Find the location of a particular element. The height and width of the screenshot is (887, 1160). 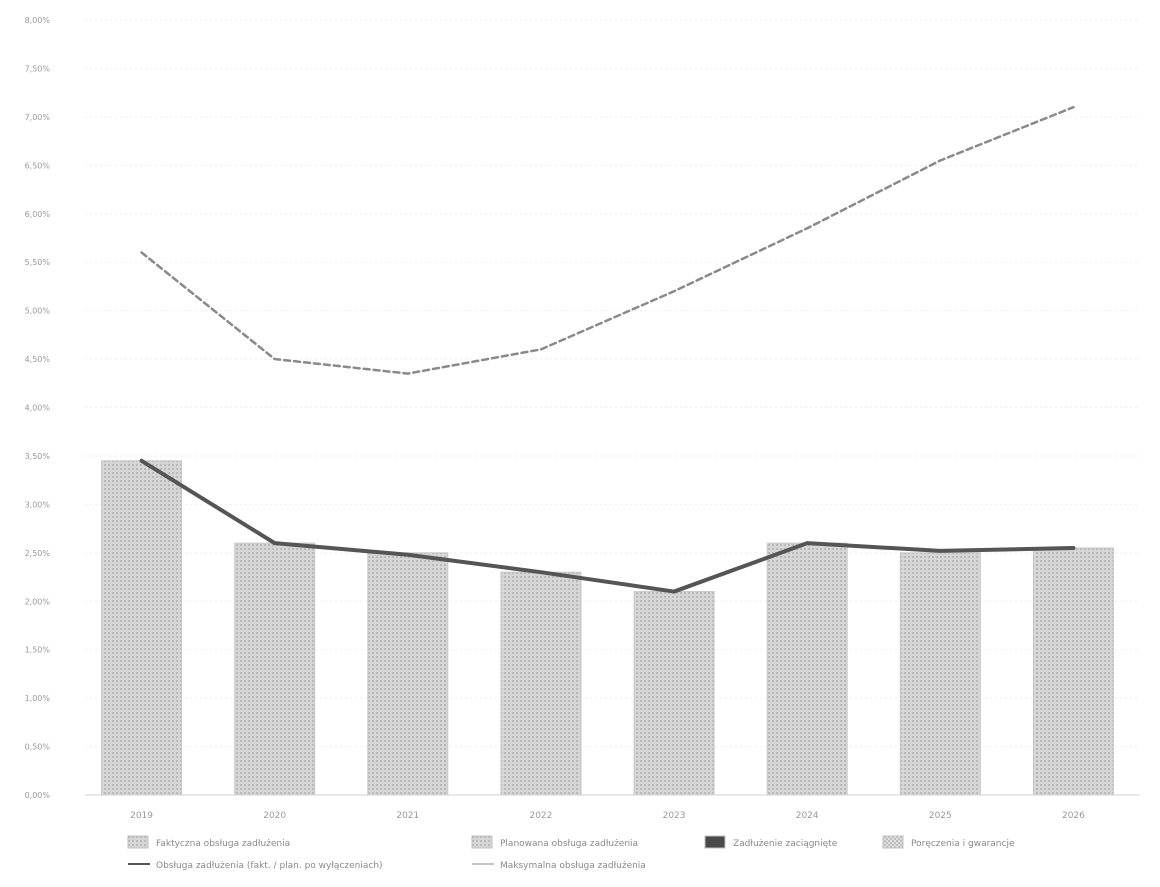

x-tick-label: 2026 is located at coordinates (1073, 816).